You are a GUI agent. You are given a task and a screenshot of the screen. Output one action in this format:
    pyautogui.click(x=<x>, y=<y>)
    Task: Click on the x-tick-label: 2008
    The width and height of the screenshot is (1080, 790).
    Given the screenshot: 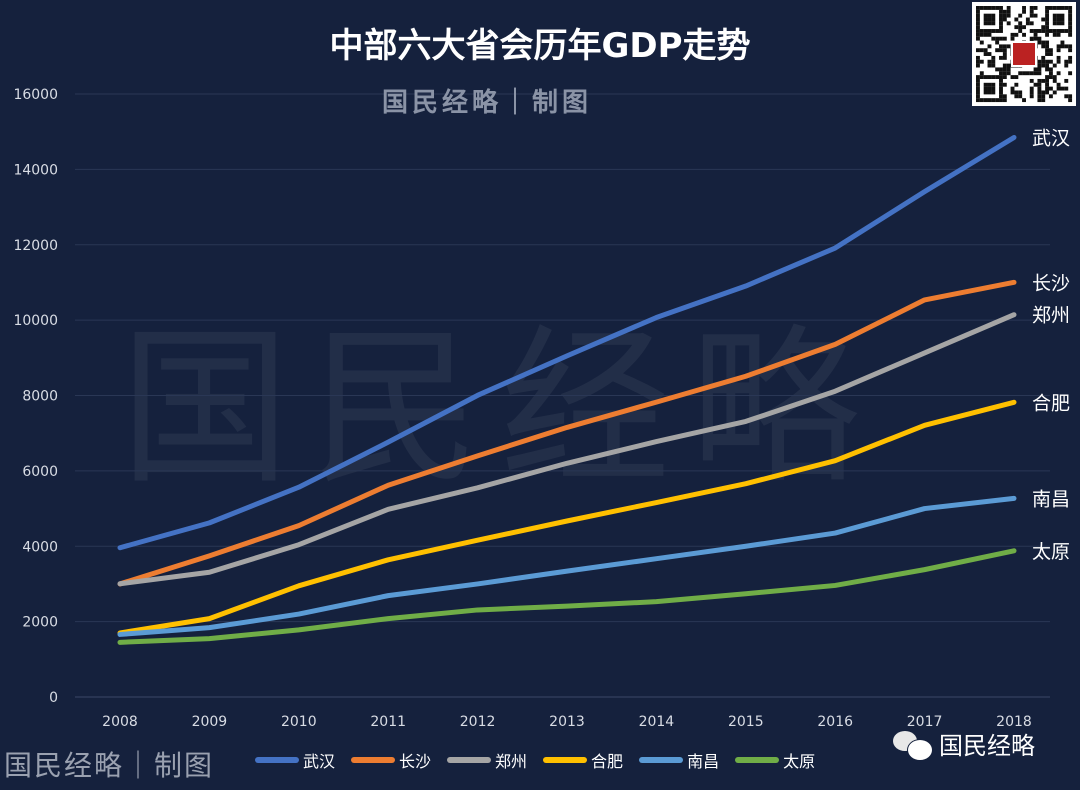 What is the action you would take?
    pyautogui.click(x=120, y=722)
    